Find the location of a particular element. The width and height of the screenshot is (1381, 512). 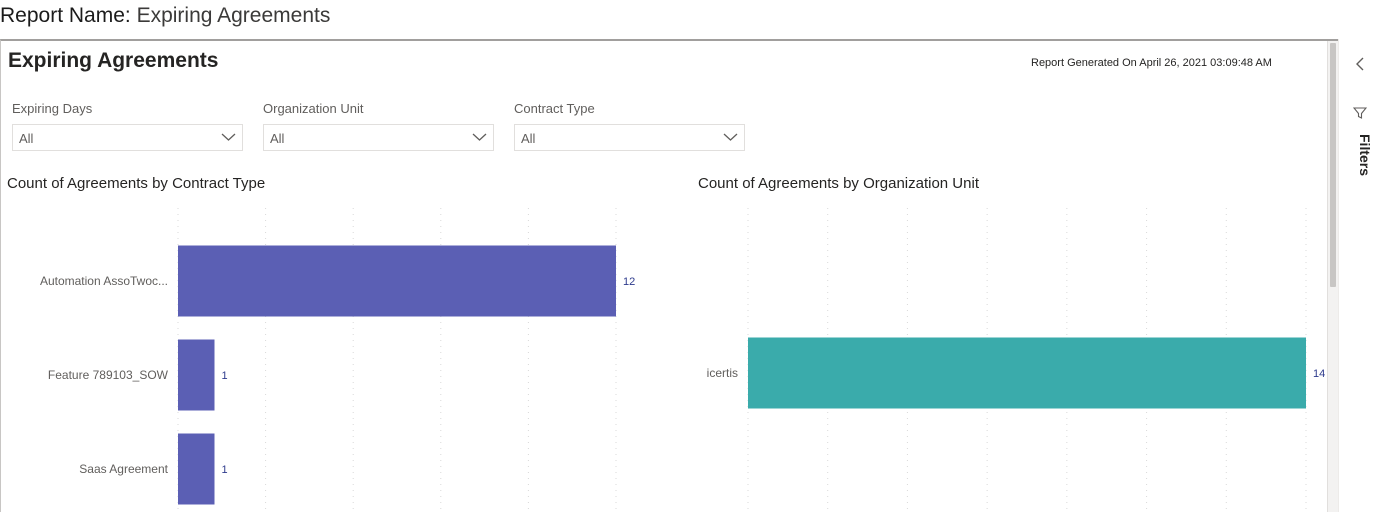

slicer-contract-type: Contract Type All is located at coordinates (629, 125).